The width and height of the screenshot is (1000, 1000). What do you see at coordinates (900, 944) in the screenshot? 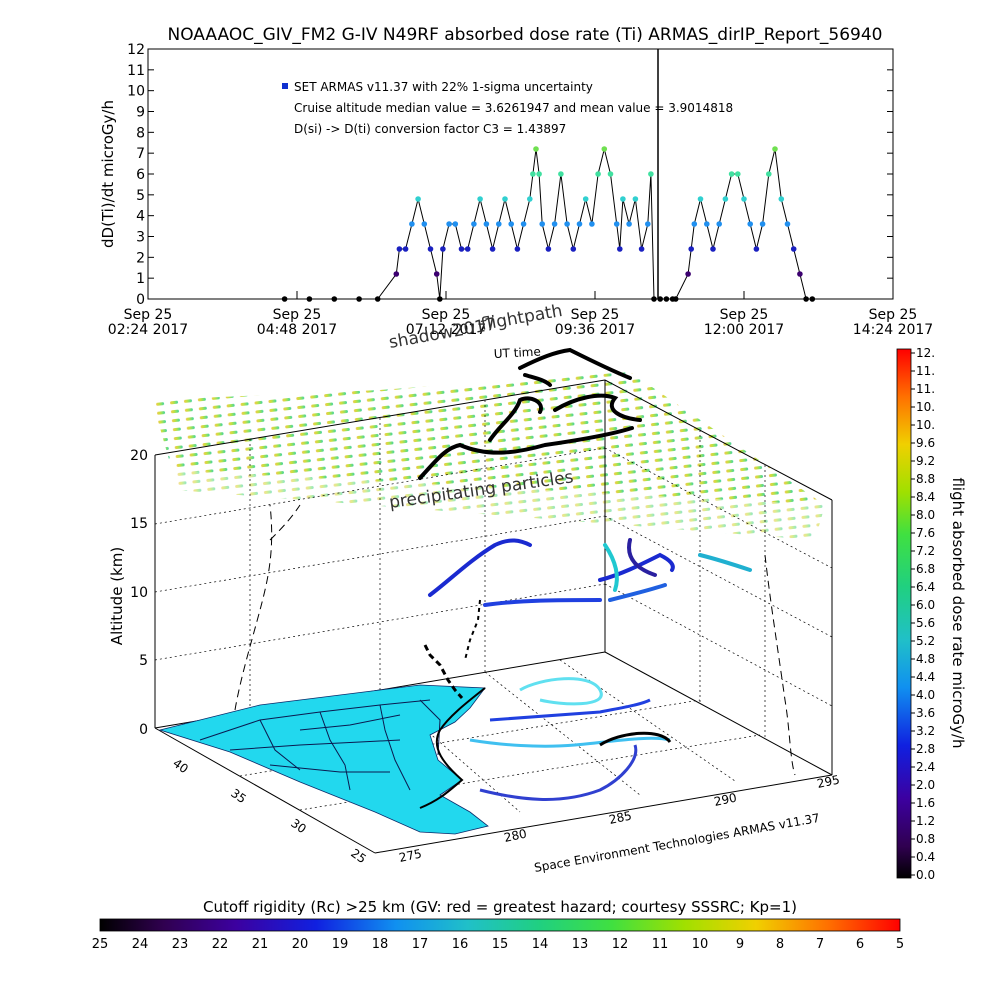
I see `cutoff-tick-label: 5` at bounding box center [900, 944].